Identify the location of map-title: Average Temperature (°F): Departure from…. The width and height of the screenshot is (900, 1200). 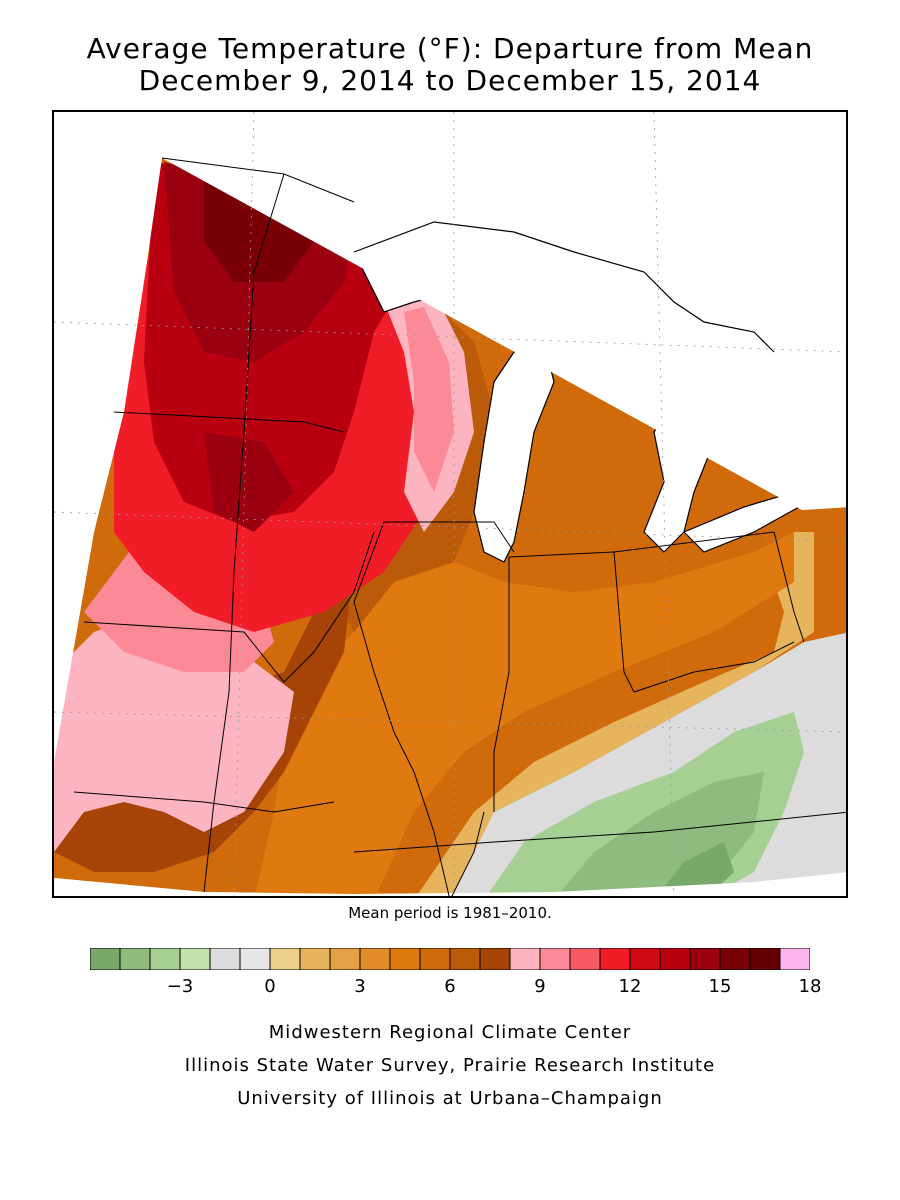
(450, 48).